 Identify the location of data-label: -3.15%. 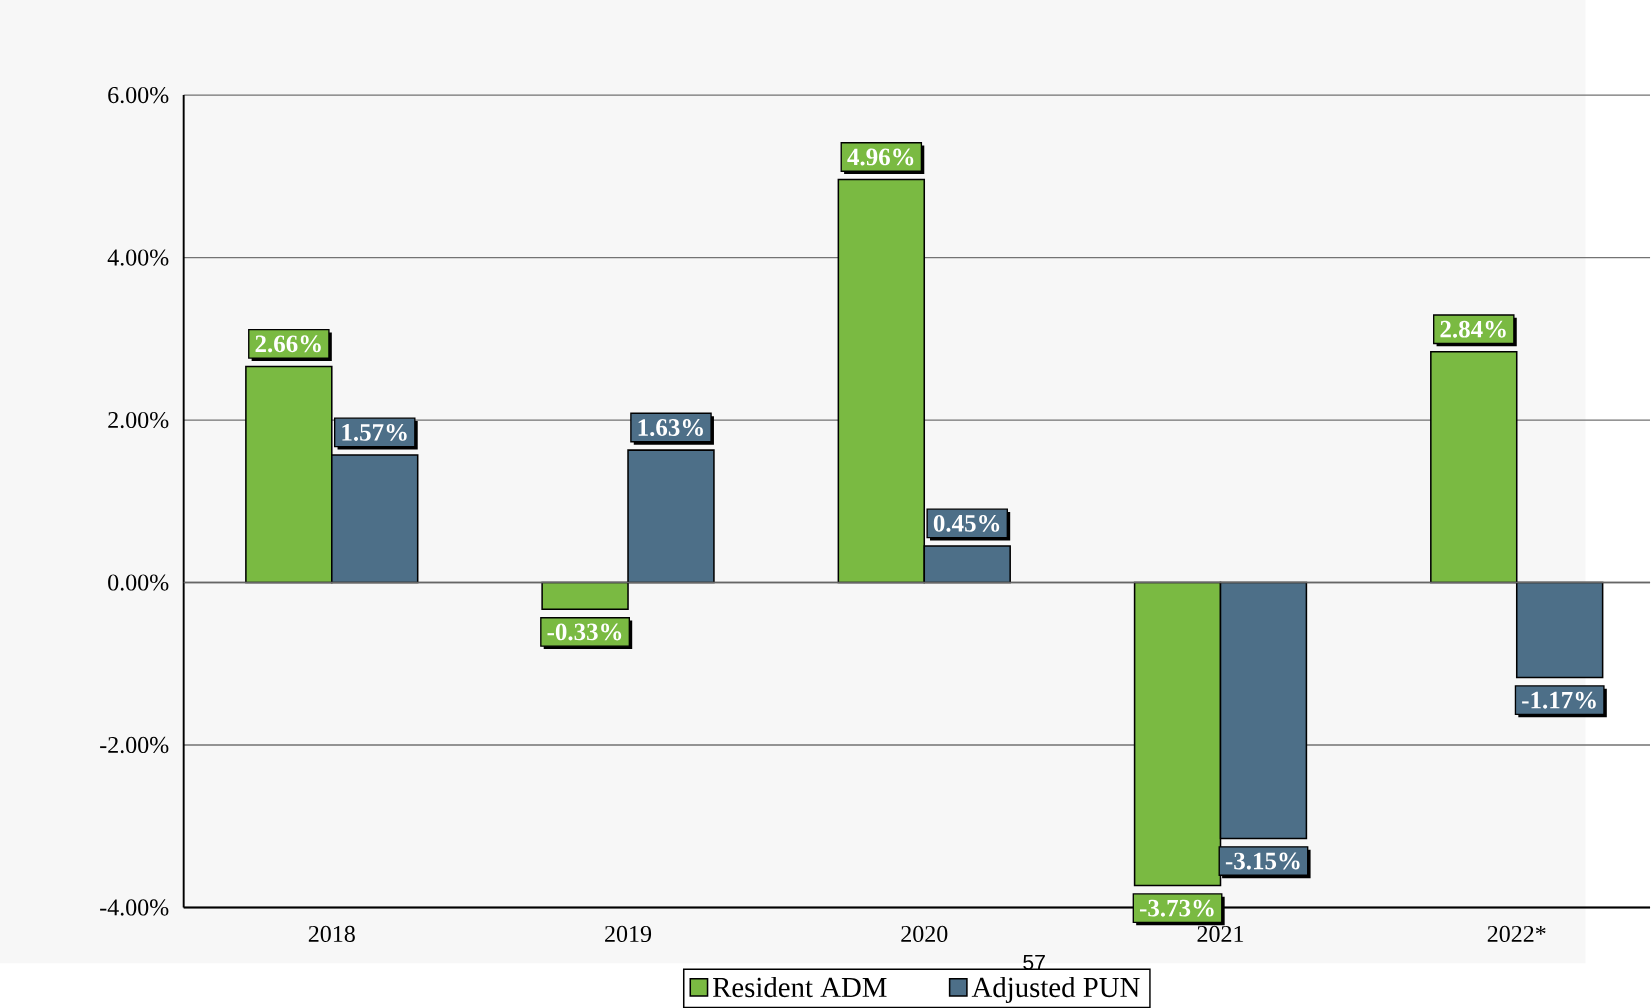
(1262, 861).